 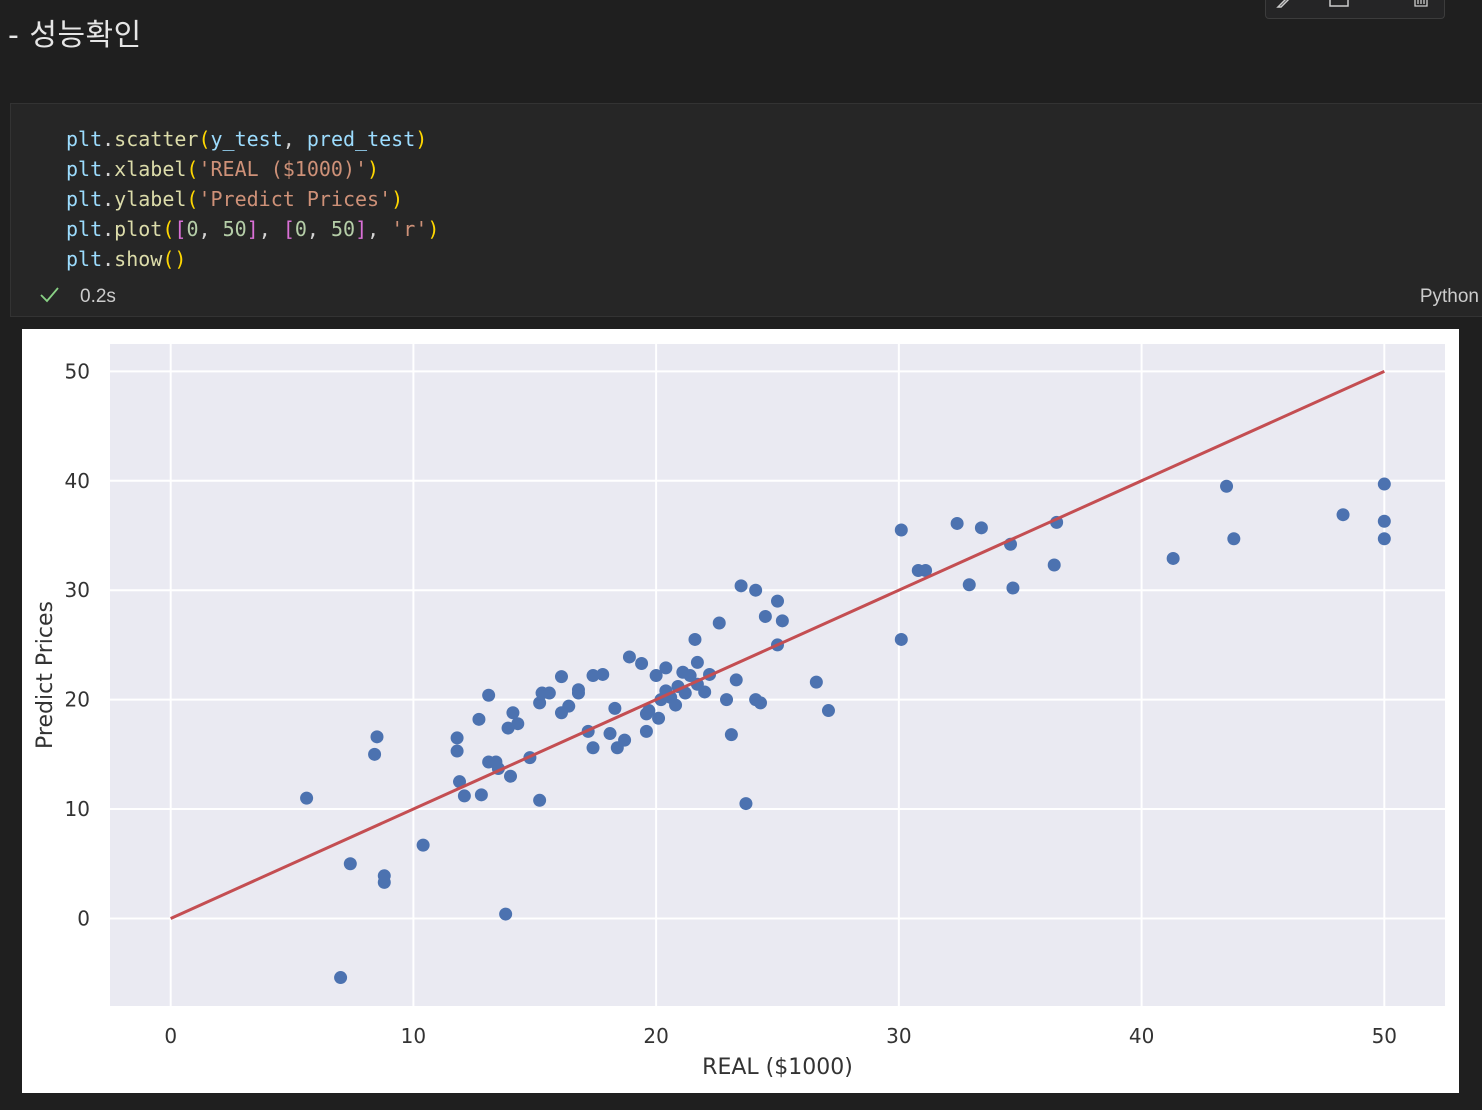 What do you see at coordinates (126, 259) in the screenshot?
I see `code-line: plt.show()` at bounding box center [126, 259].